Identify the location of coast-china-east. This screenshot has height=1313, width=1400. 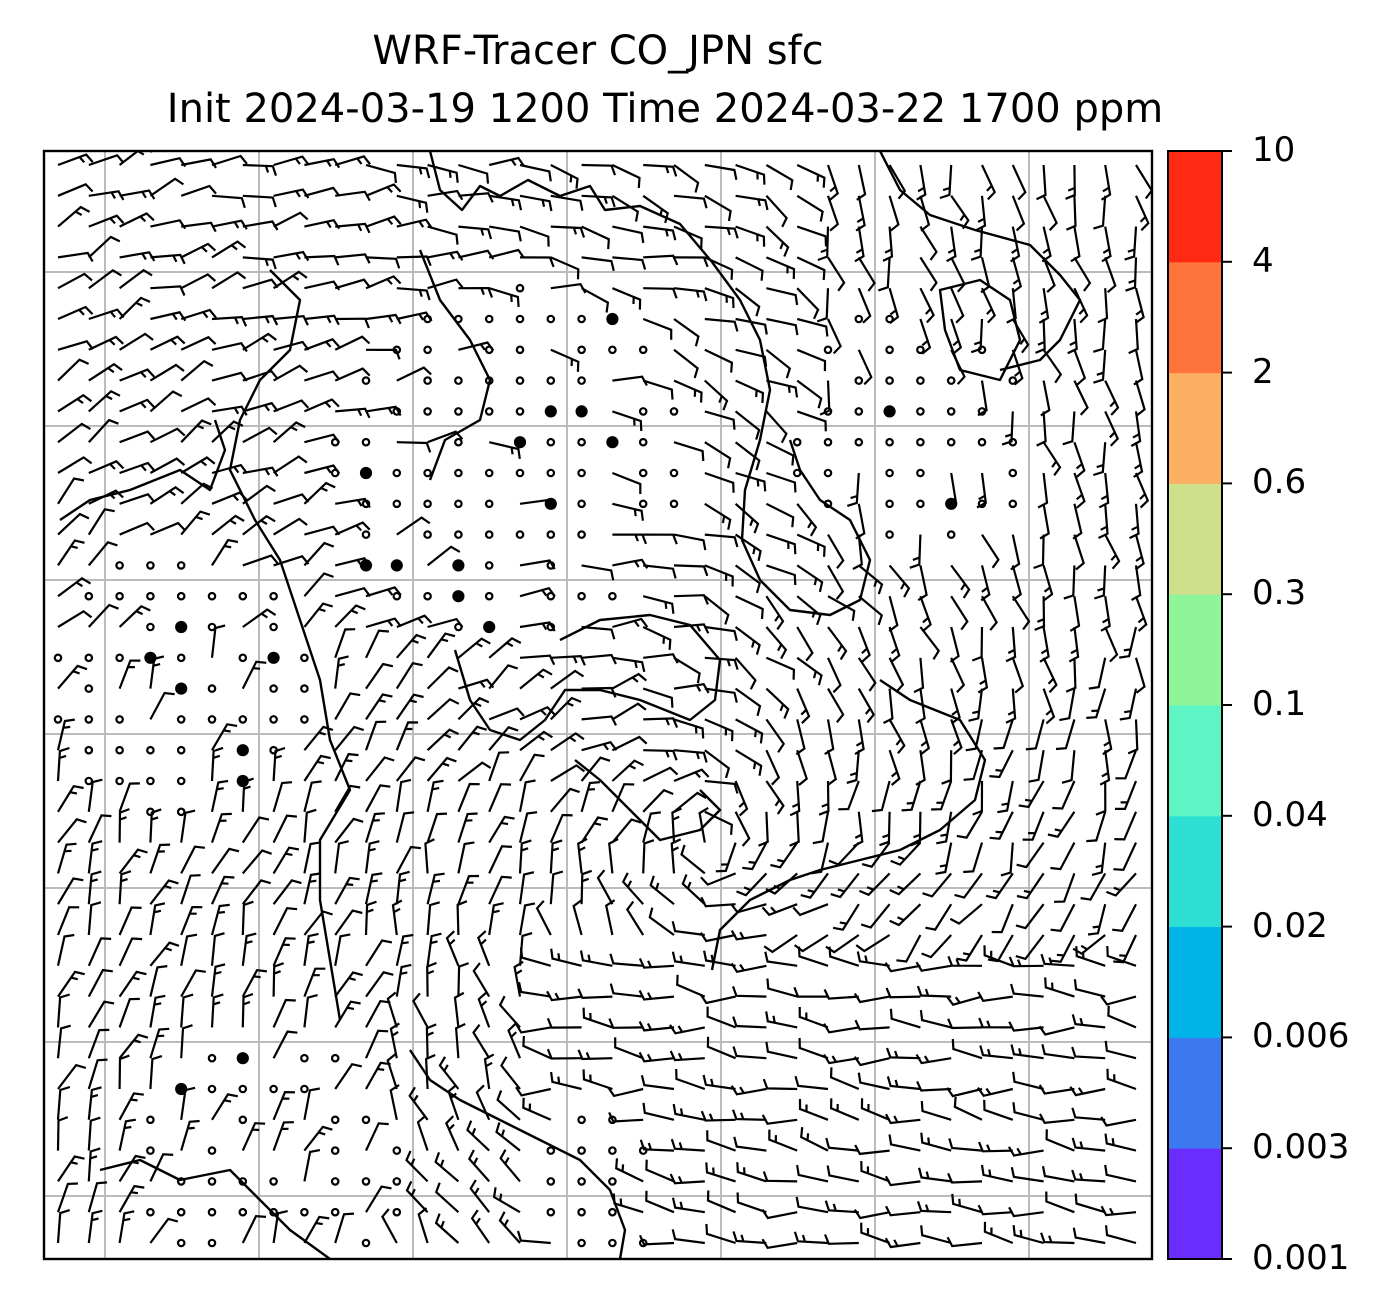
(290, 645).